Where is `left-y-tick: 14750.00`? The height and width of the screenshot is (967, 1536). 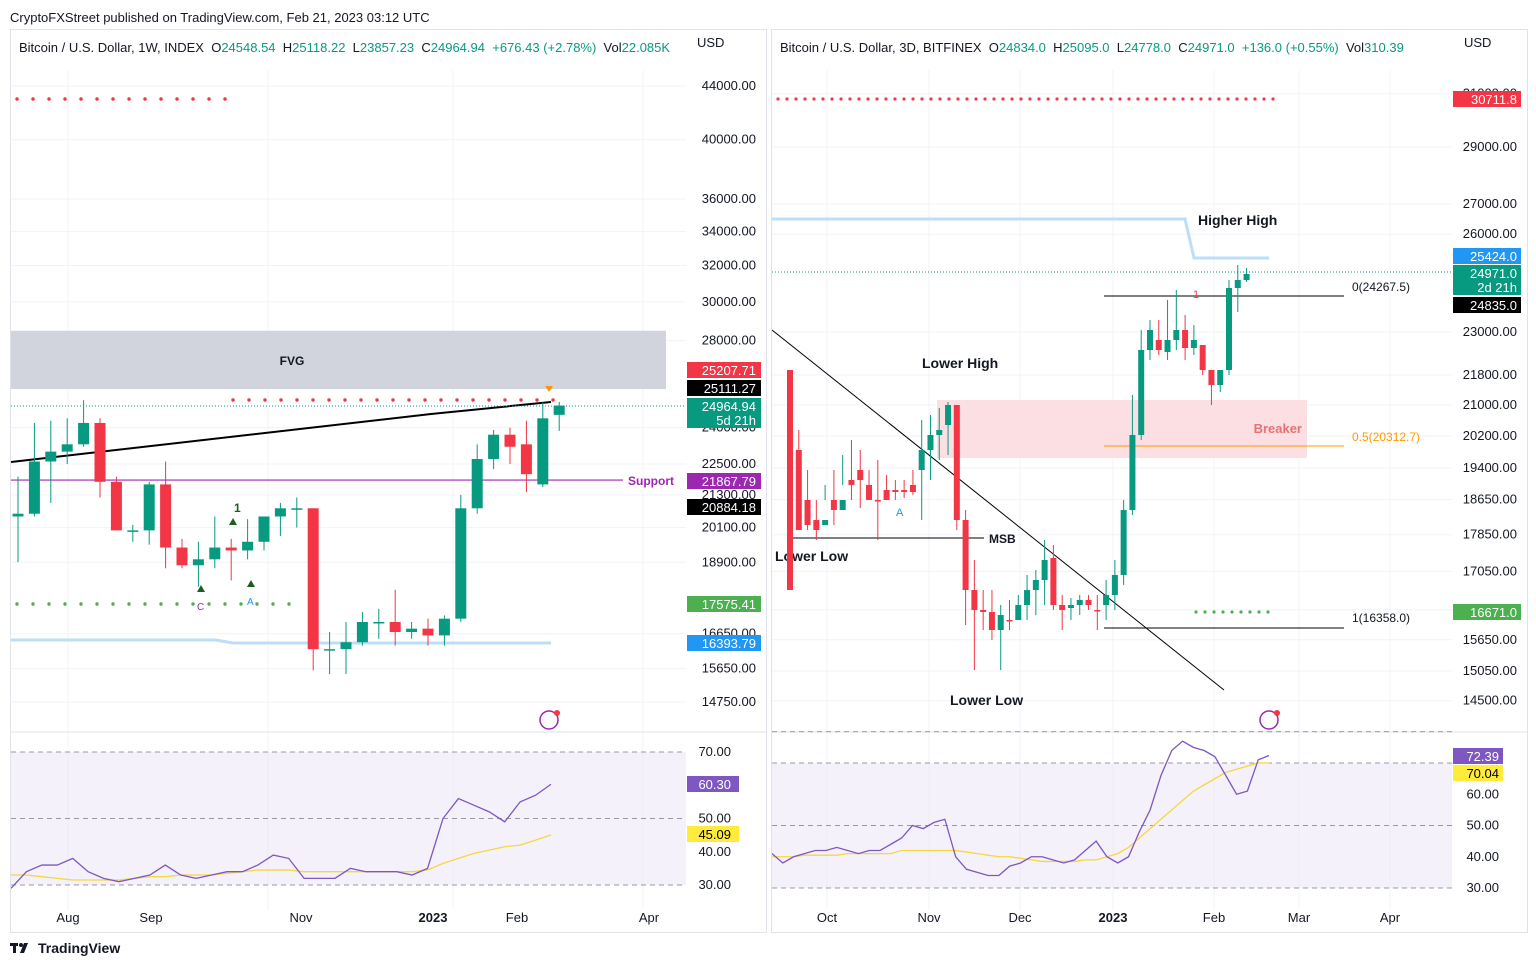
left-y-tick: 14750.00 is located at coordinates (729, 701).